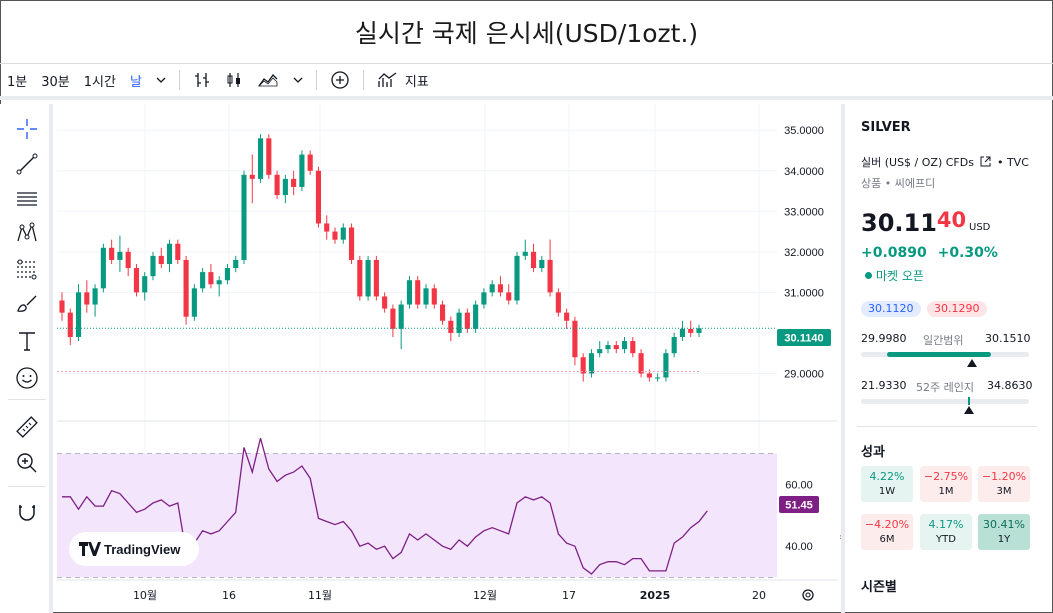 Image resolution: width=1053 pixels, height=613 pixels. I want to click on brush-icon, so click(27, 304).